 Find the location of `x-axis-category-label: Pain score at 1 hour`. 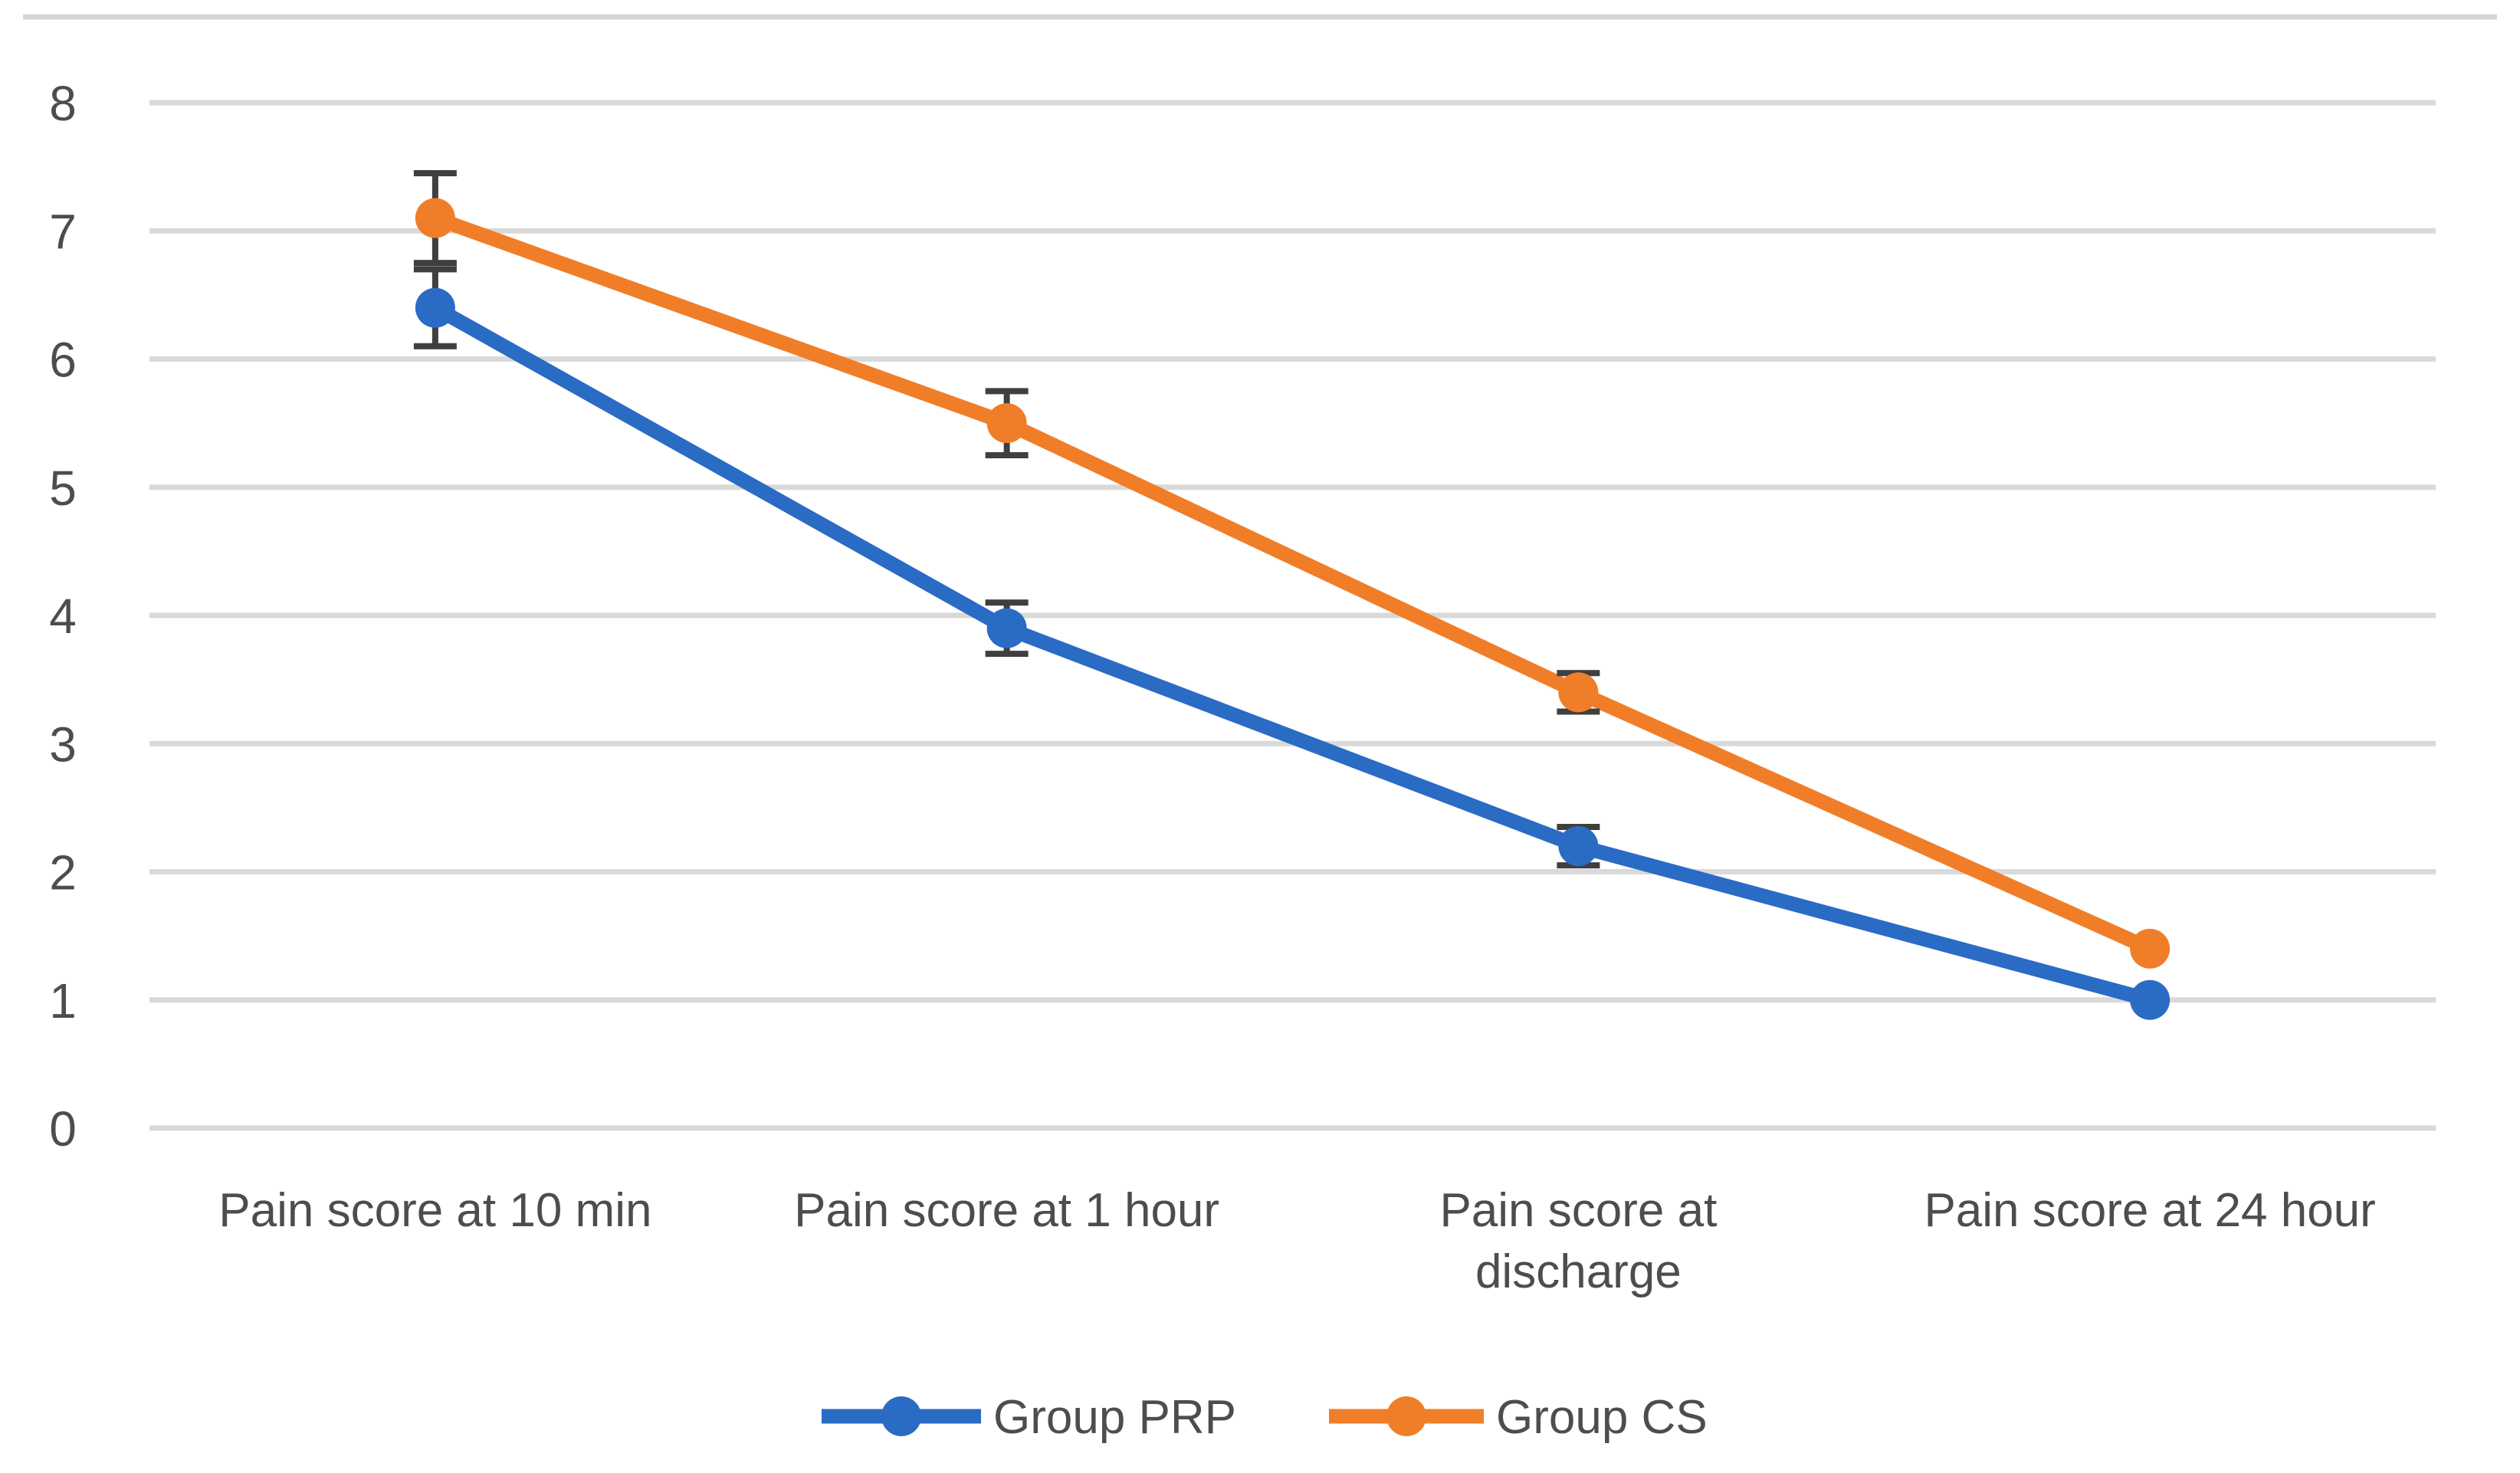

x-axis-category-label: Pain score at 1 hour is located at coordinates (1006, 1210).